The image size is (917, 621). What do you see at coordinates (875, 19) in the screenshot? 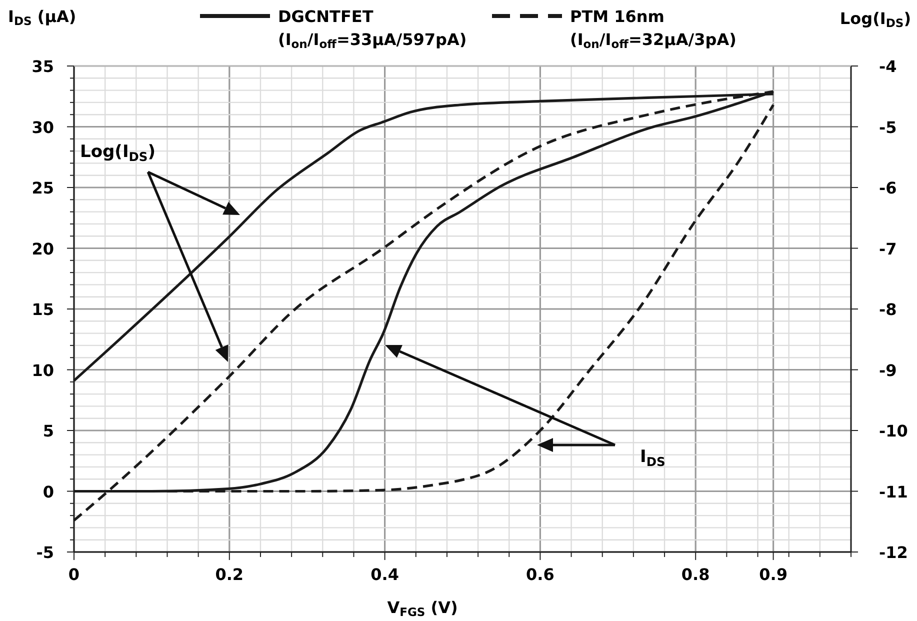
I see `y2-axis-title: Log(I$_{DS}$)` at bounding box center [875, 19].